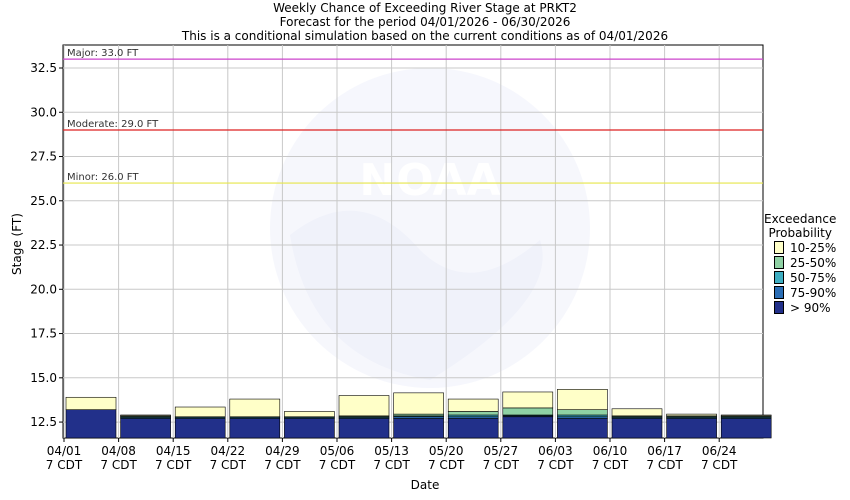 The height and width of the screenshot is (500, 850). I want to click on legend-label: 25-50%, so click(813, 262).